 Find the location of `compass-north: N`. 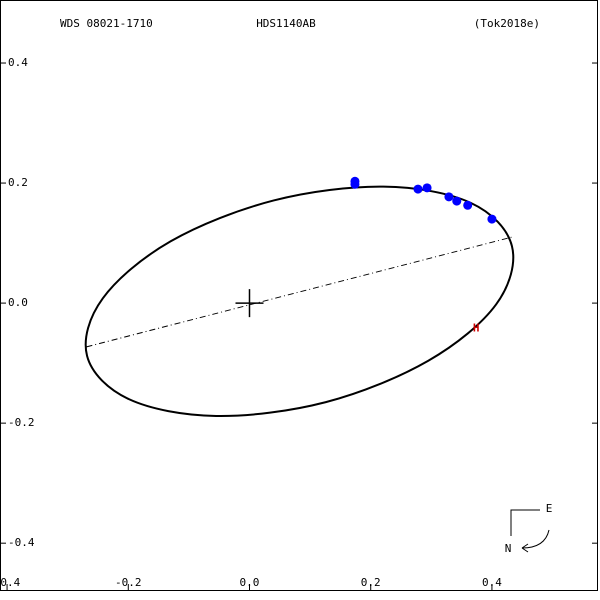

compass-north: N is located at coordinates (508, 548).